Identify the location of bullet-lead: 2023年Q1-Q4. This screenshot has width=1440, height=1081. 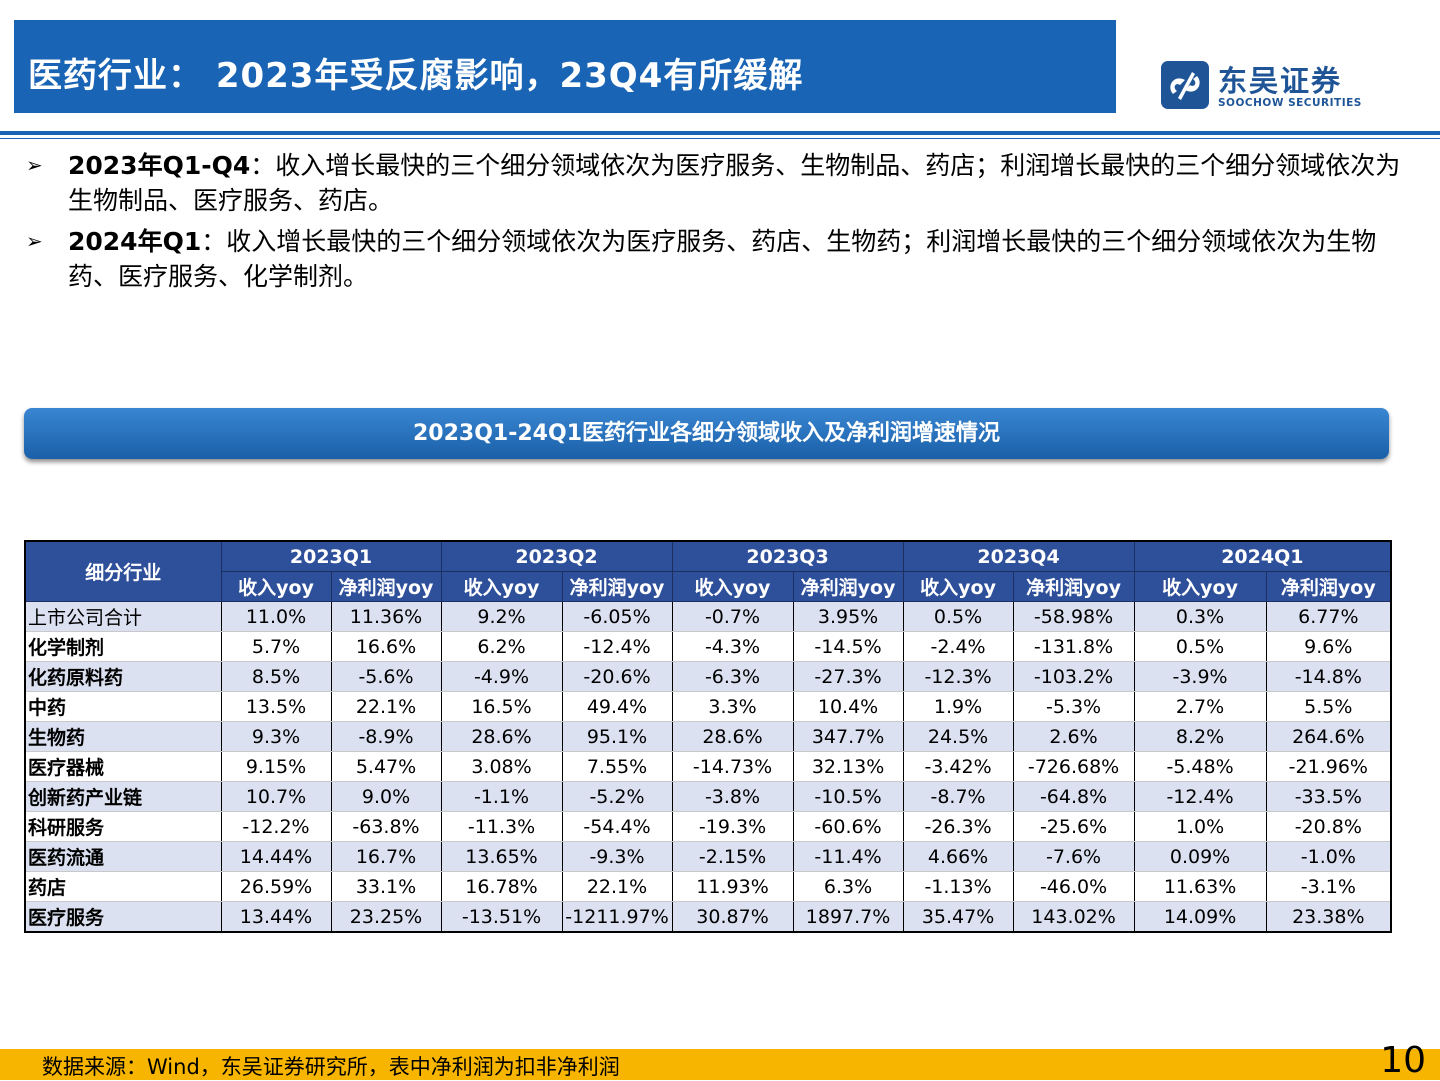
(159, 165).